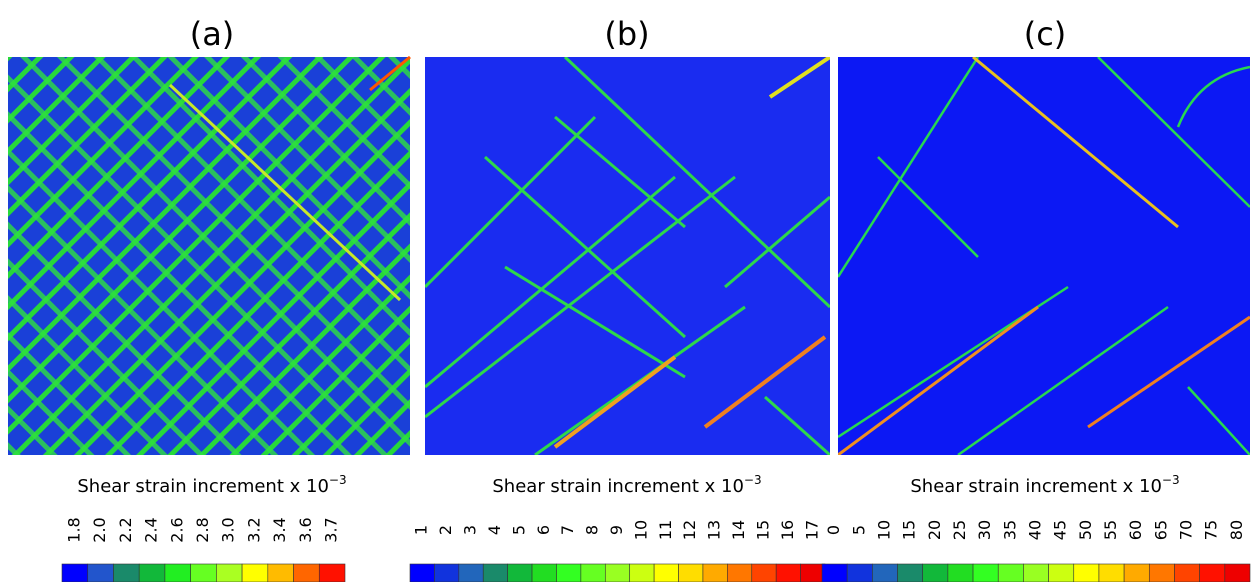 This screenshot has width=1257, height=582. What do you see at coordinates (787, 530) in the screenshot?
I see `colorbar-tick-label: 16` at bounding box center [787, 530].